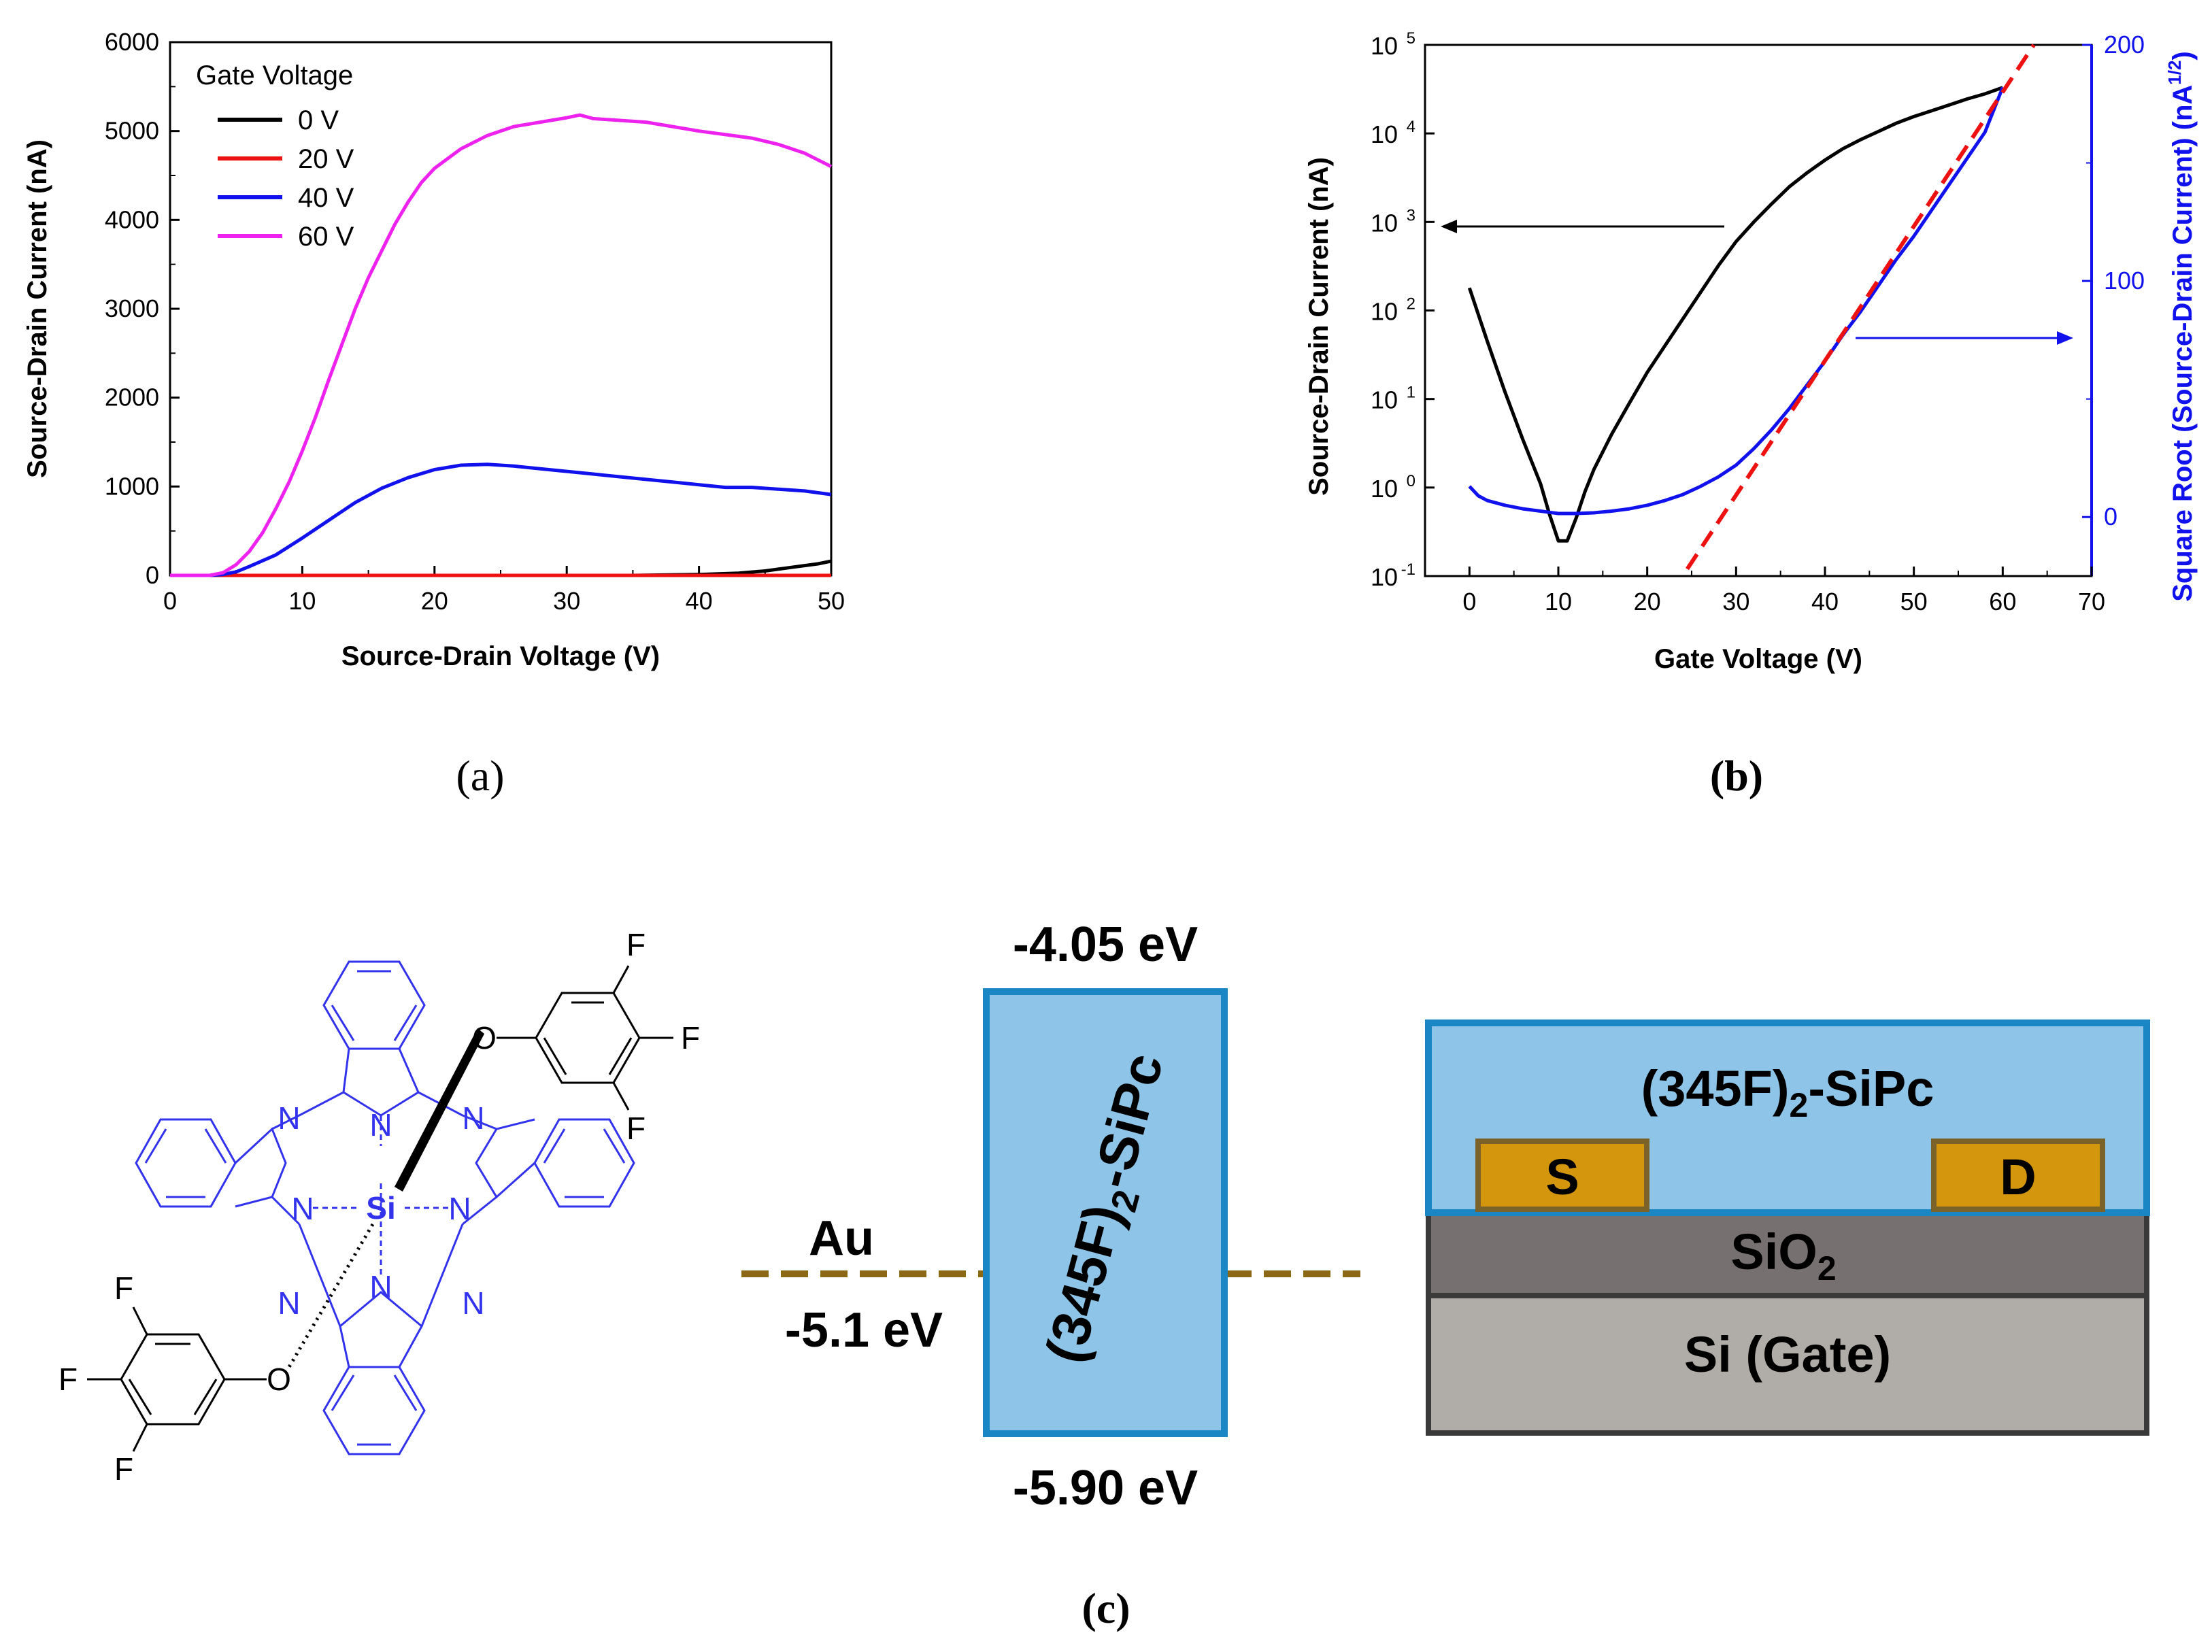 The width and height of the screenshot is (2212, 1652). What do you see at coordinates (132, 308) in the screenshot?
I see `y-tick-label: 3000` at bounding box center [132, 308].